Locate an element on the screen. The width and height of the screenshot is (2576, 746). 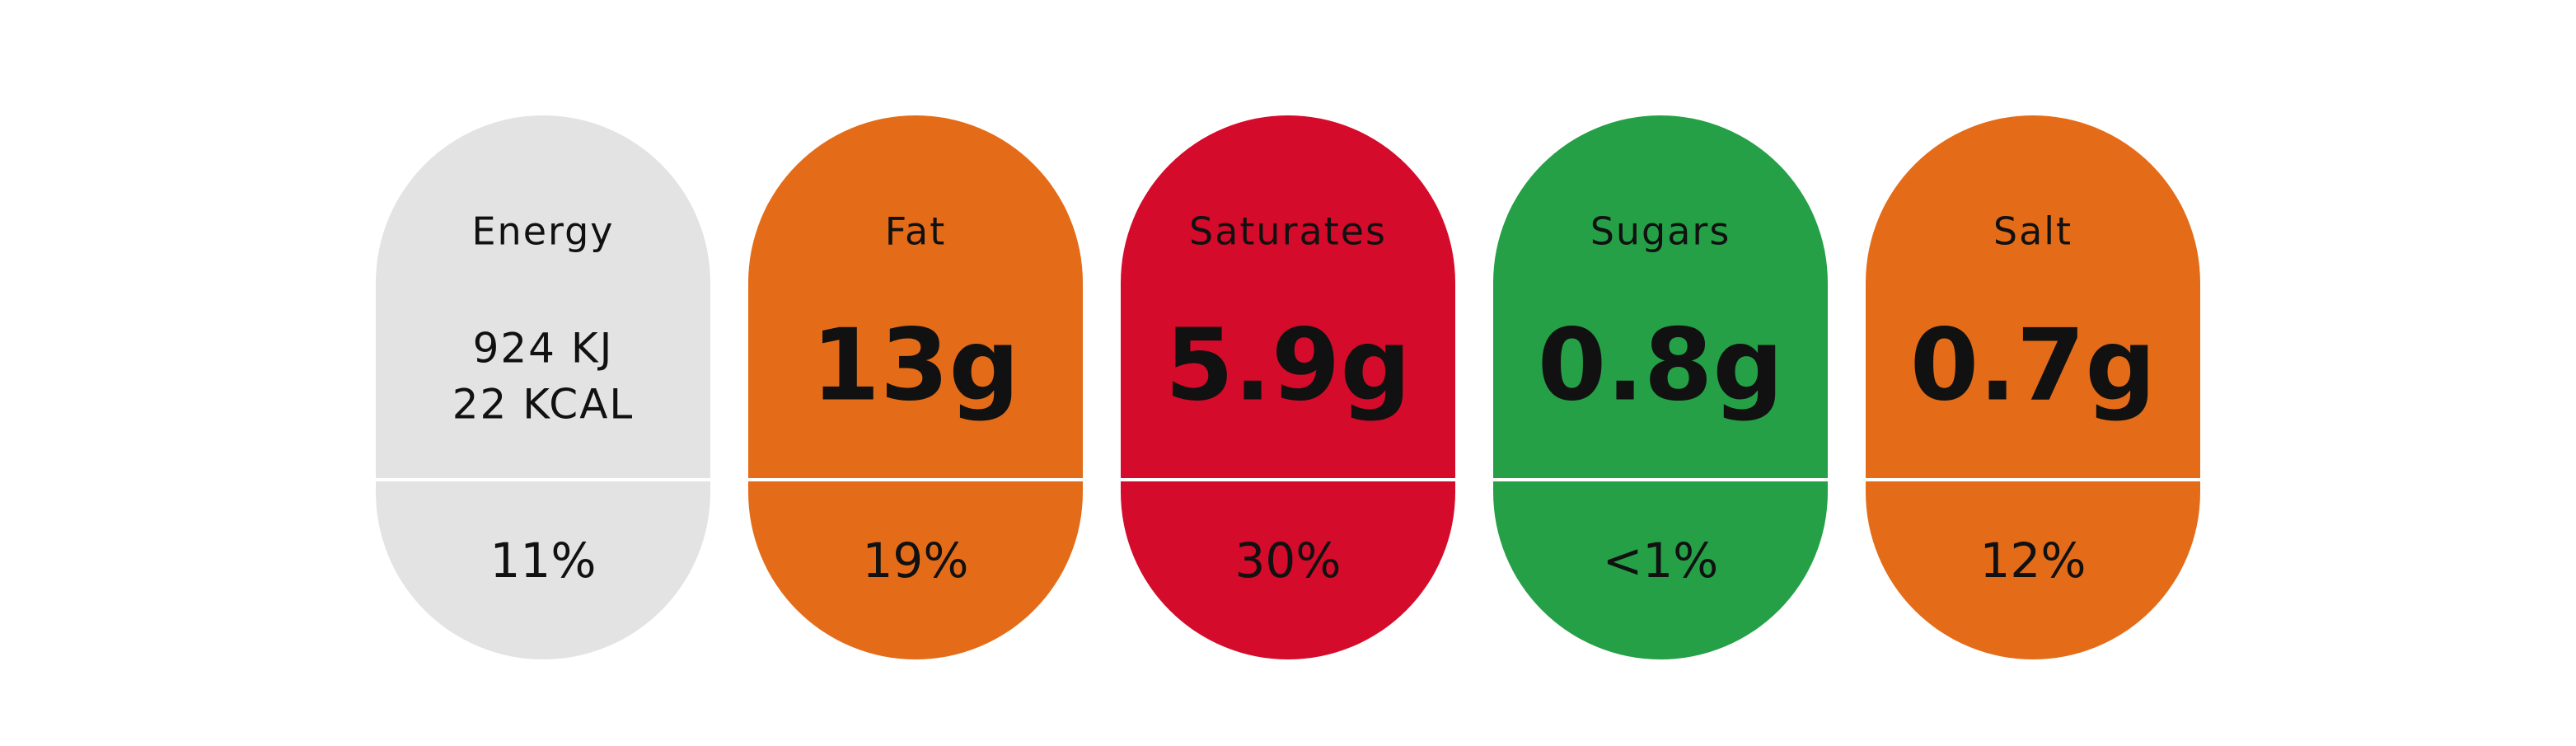
nutrient-value: 0.7g is located at coordinates (2033, 366).